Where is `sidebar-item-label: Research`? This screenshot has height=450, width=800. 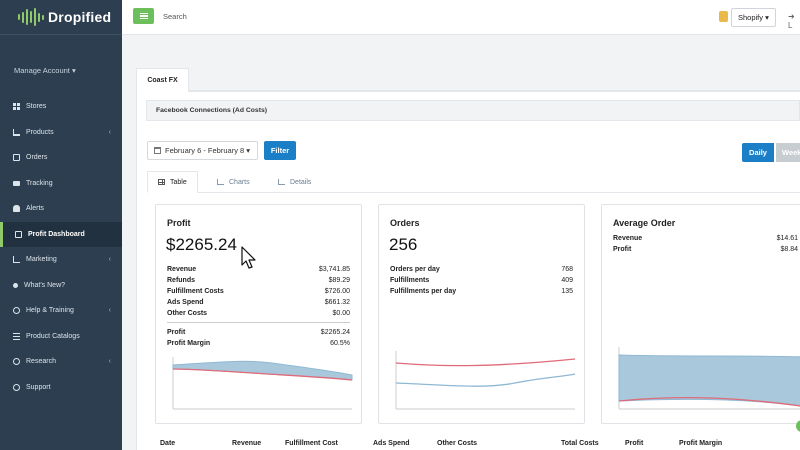 sidebar-item-label: Research is located at coordinates (41, 362).